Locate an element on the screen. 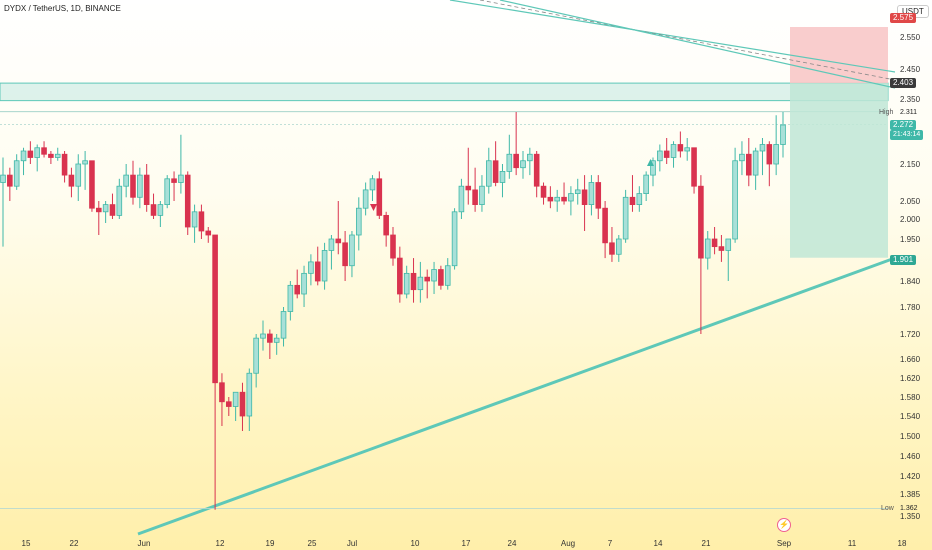 The width and height of the screenshot is (932, 550). high-price-label: 2.311 is located at coordinates (908, 112).